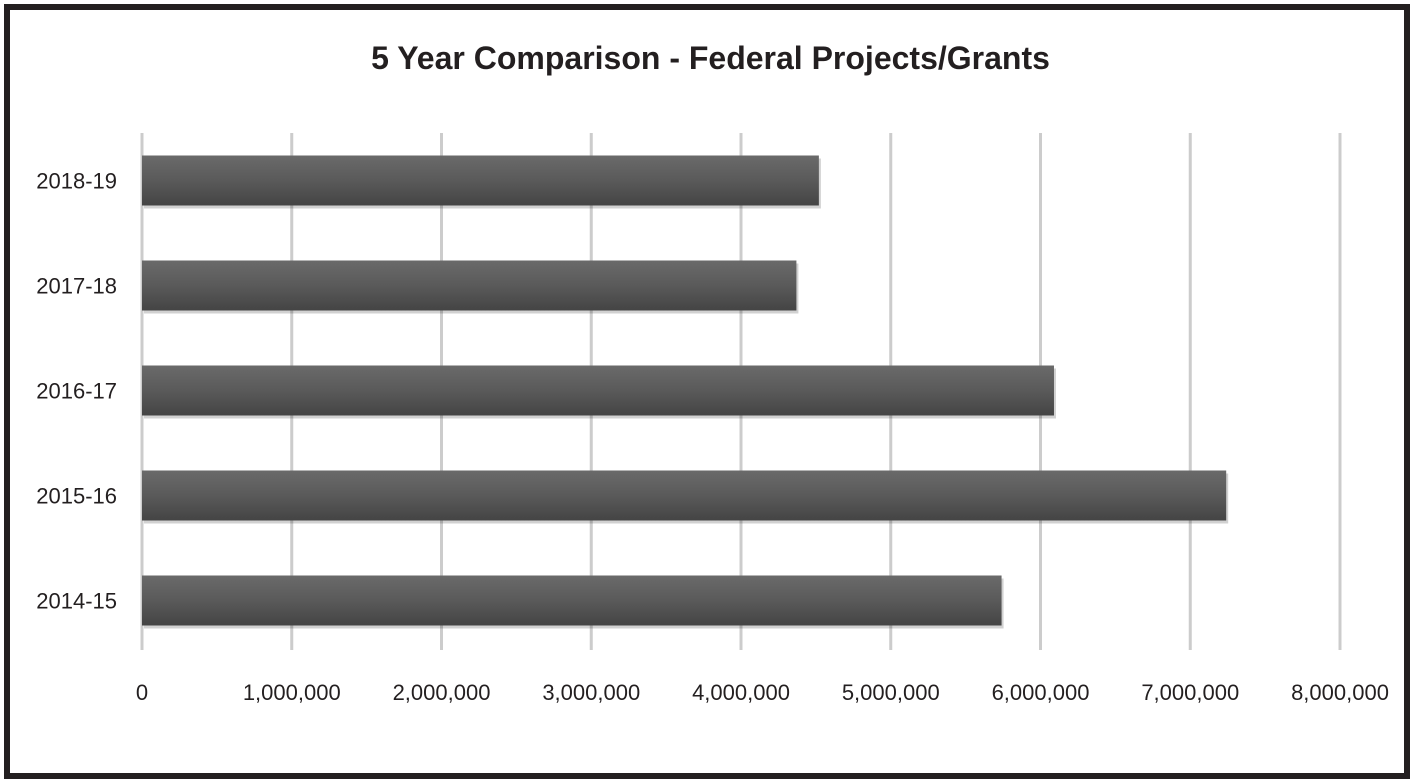 This screenshot has width=1421, height=779. Describe the element at coordinates (1041, 692) in the screenshot. I see `x-tick-label: 6,000,000` at that location.